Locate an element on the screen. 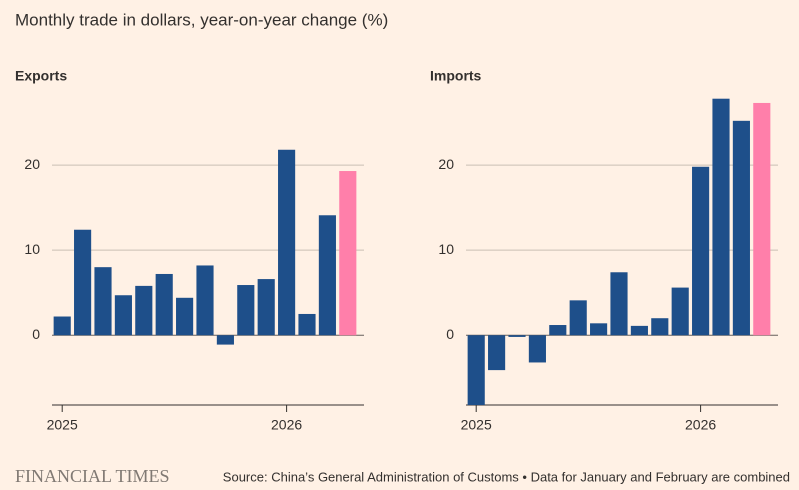  logo: FINANCIAL TIMES is located at coordinates (92, 476).